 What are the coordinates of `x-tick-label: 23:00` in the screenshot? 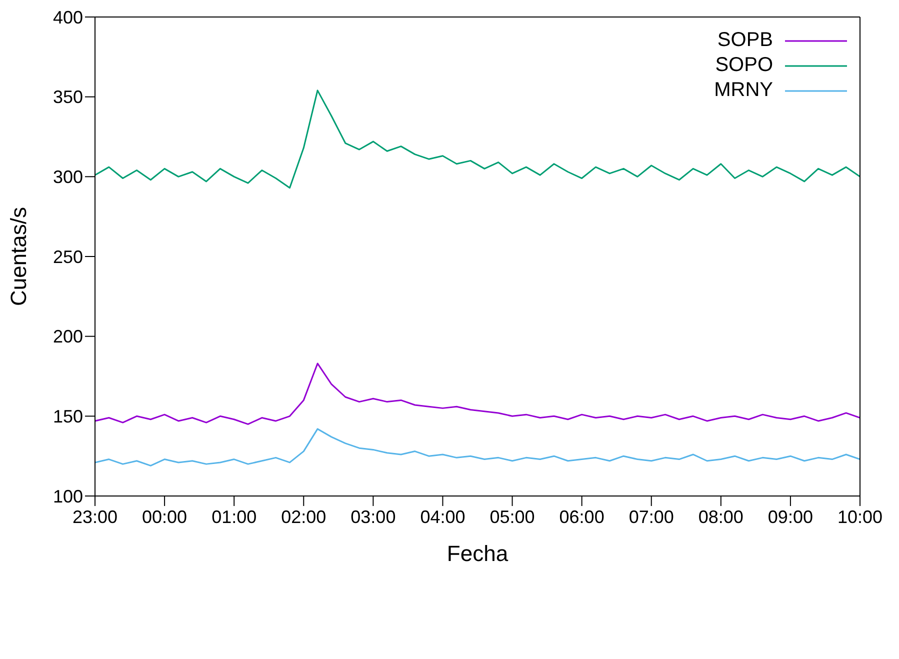 It's located at (95, 516).